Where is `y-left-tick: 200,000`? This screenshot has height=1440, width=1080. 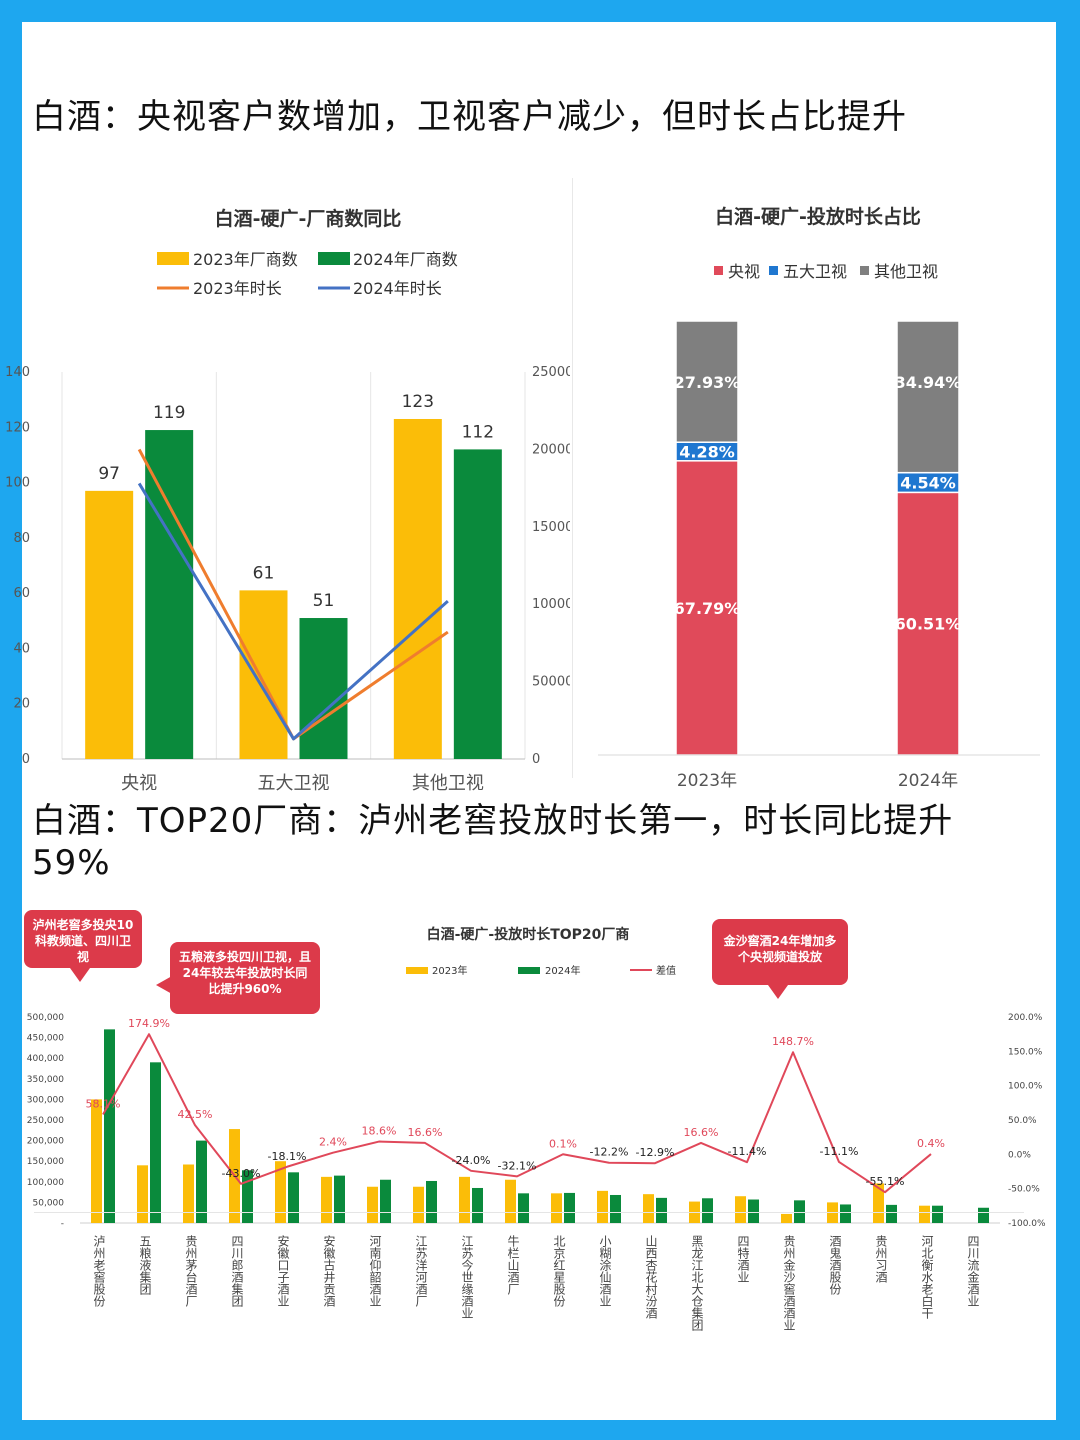
y-left-tick: 200,000 is located at coordinates (45, 1142).